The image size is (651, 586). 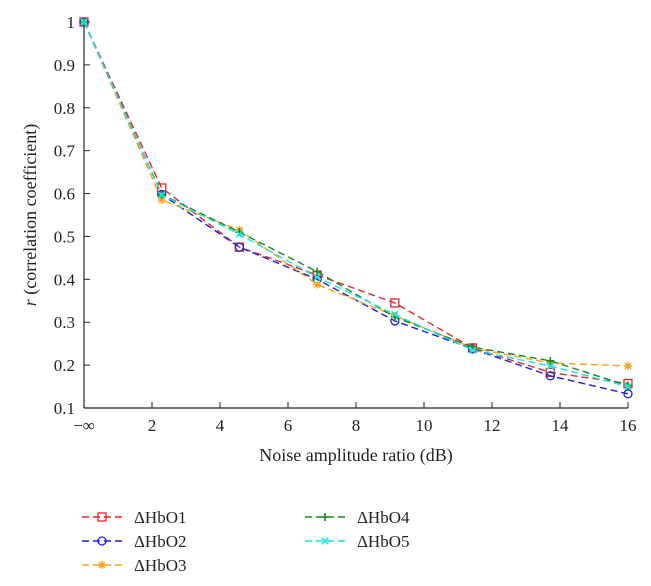 I want to click on y-tick-label: 0.8, so click(x=64, y=108).